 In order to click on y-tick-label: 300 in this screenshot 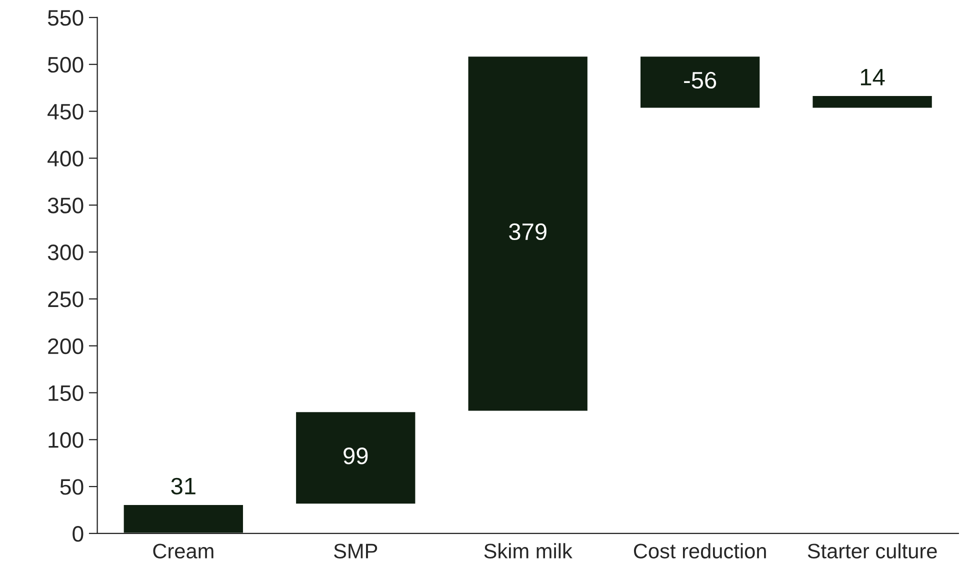, I will do `click(66, 252)`.